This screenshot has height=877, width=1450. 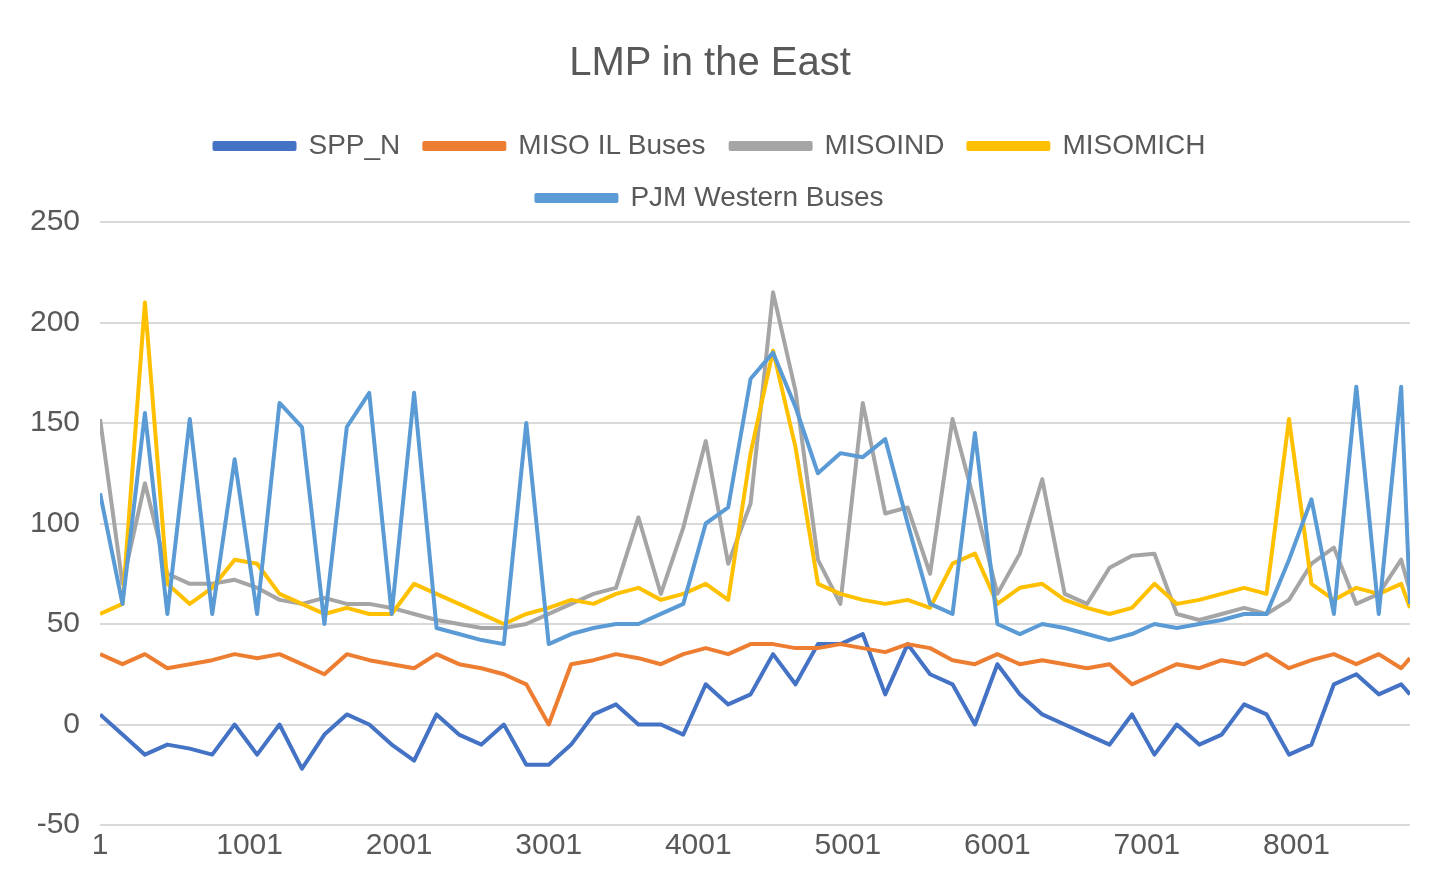 I want to click on legend-label: MISO IL Buses, so click(x=612, y=144).